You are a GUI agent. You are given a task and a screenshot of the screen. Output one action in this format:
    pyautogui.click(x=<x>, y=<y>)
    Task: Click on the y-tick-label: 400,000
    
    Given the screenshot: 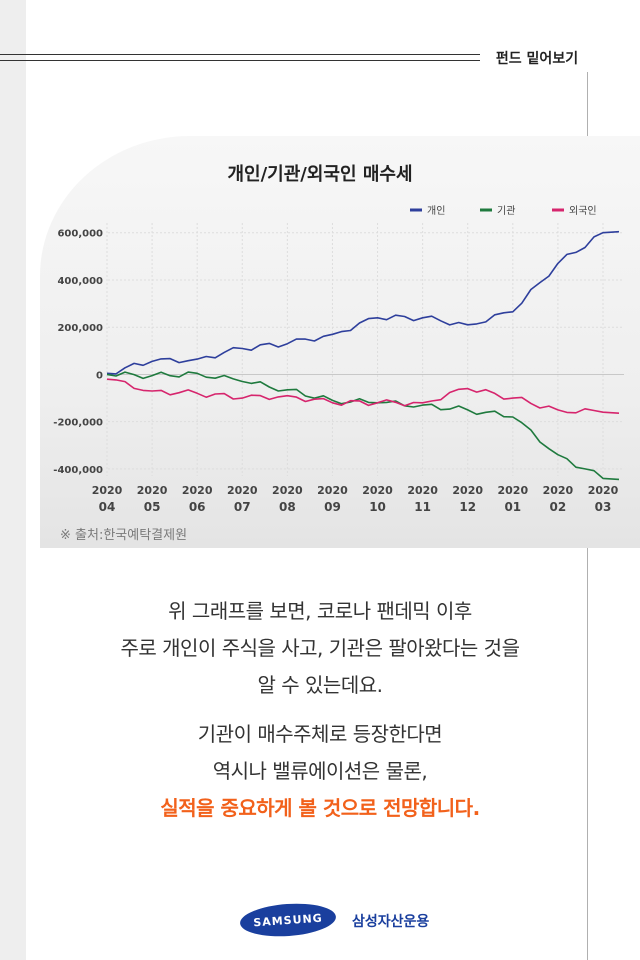 What is the action you would take?
    pyautogui.click(x=80, y=281)
    